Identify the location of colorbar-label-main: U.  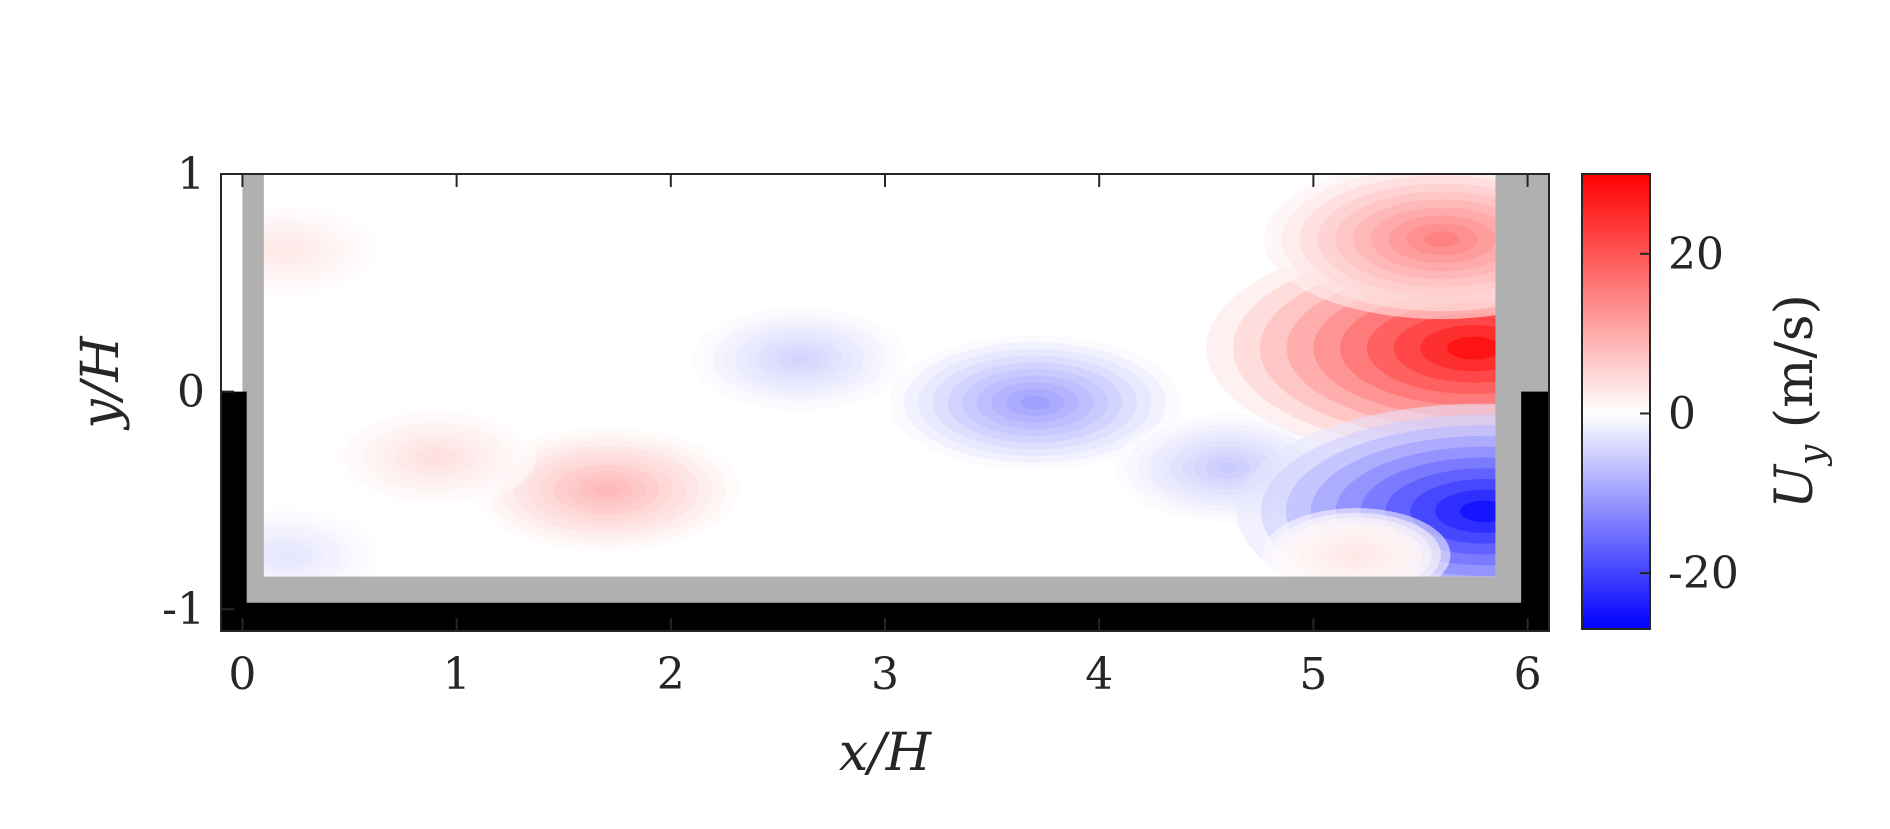
(1795, 486).